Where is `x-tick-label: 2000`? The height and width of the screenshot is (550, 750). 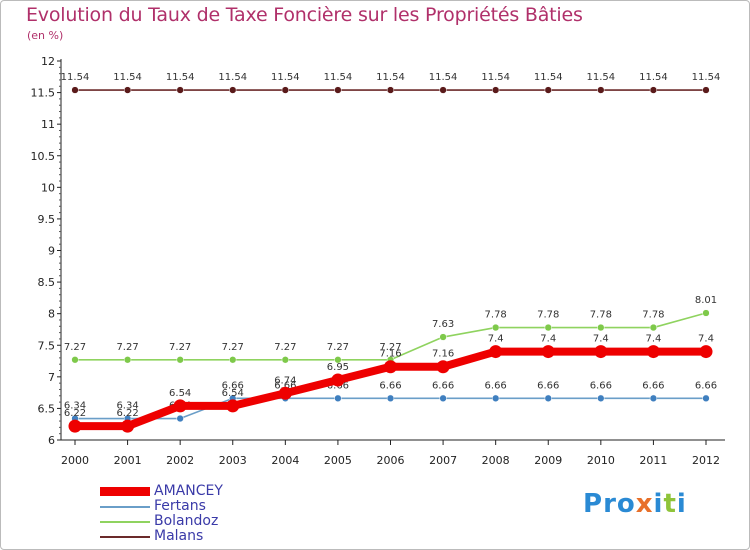 x-tick-label: 2000 is located at coordinates (75, 460).